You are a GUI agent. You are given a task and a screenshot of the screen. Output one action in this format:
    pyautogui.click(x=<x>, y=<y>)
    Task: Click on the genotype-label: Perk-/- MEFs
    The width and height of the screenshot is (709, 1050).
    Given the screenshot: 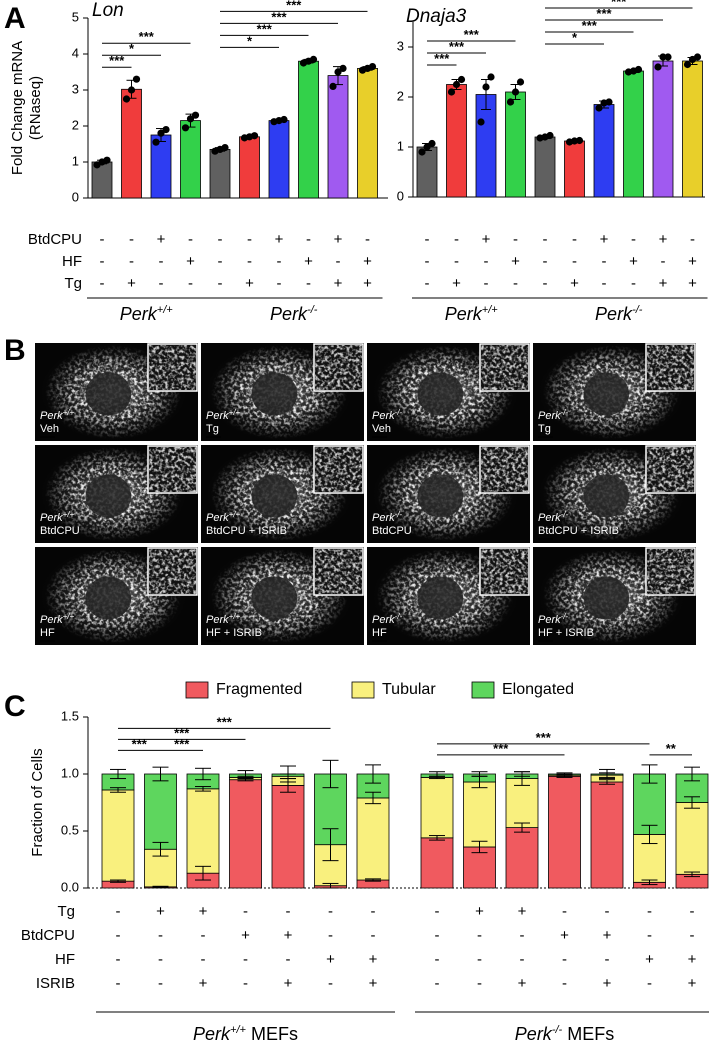 What is the action you would take?
    pyautogui.click(x=564, y=1034)
    